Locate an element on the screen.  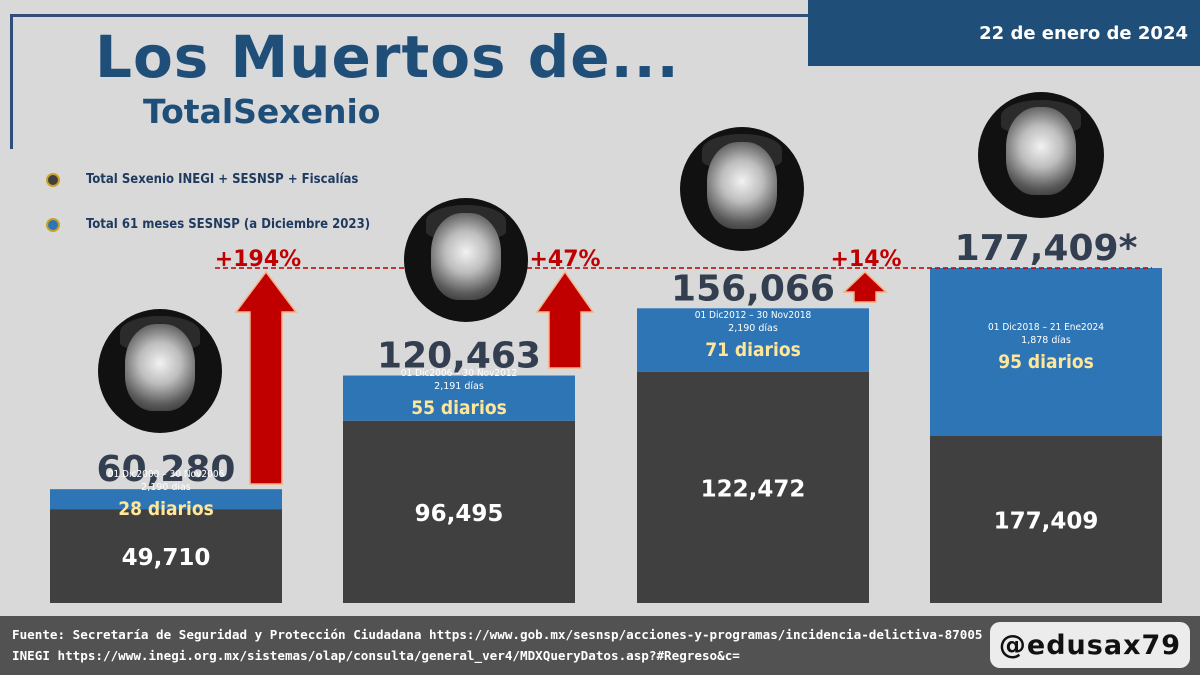
daily-label-0: 28 diarios is located at coordinates (166, 509).